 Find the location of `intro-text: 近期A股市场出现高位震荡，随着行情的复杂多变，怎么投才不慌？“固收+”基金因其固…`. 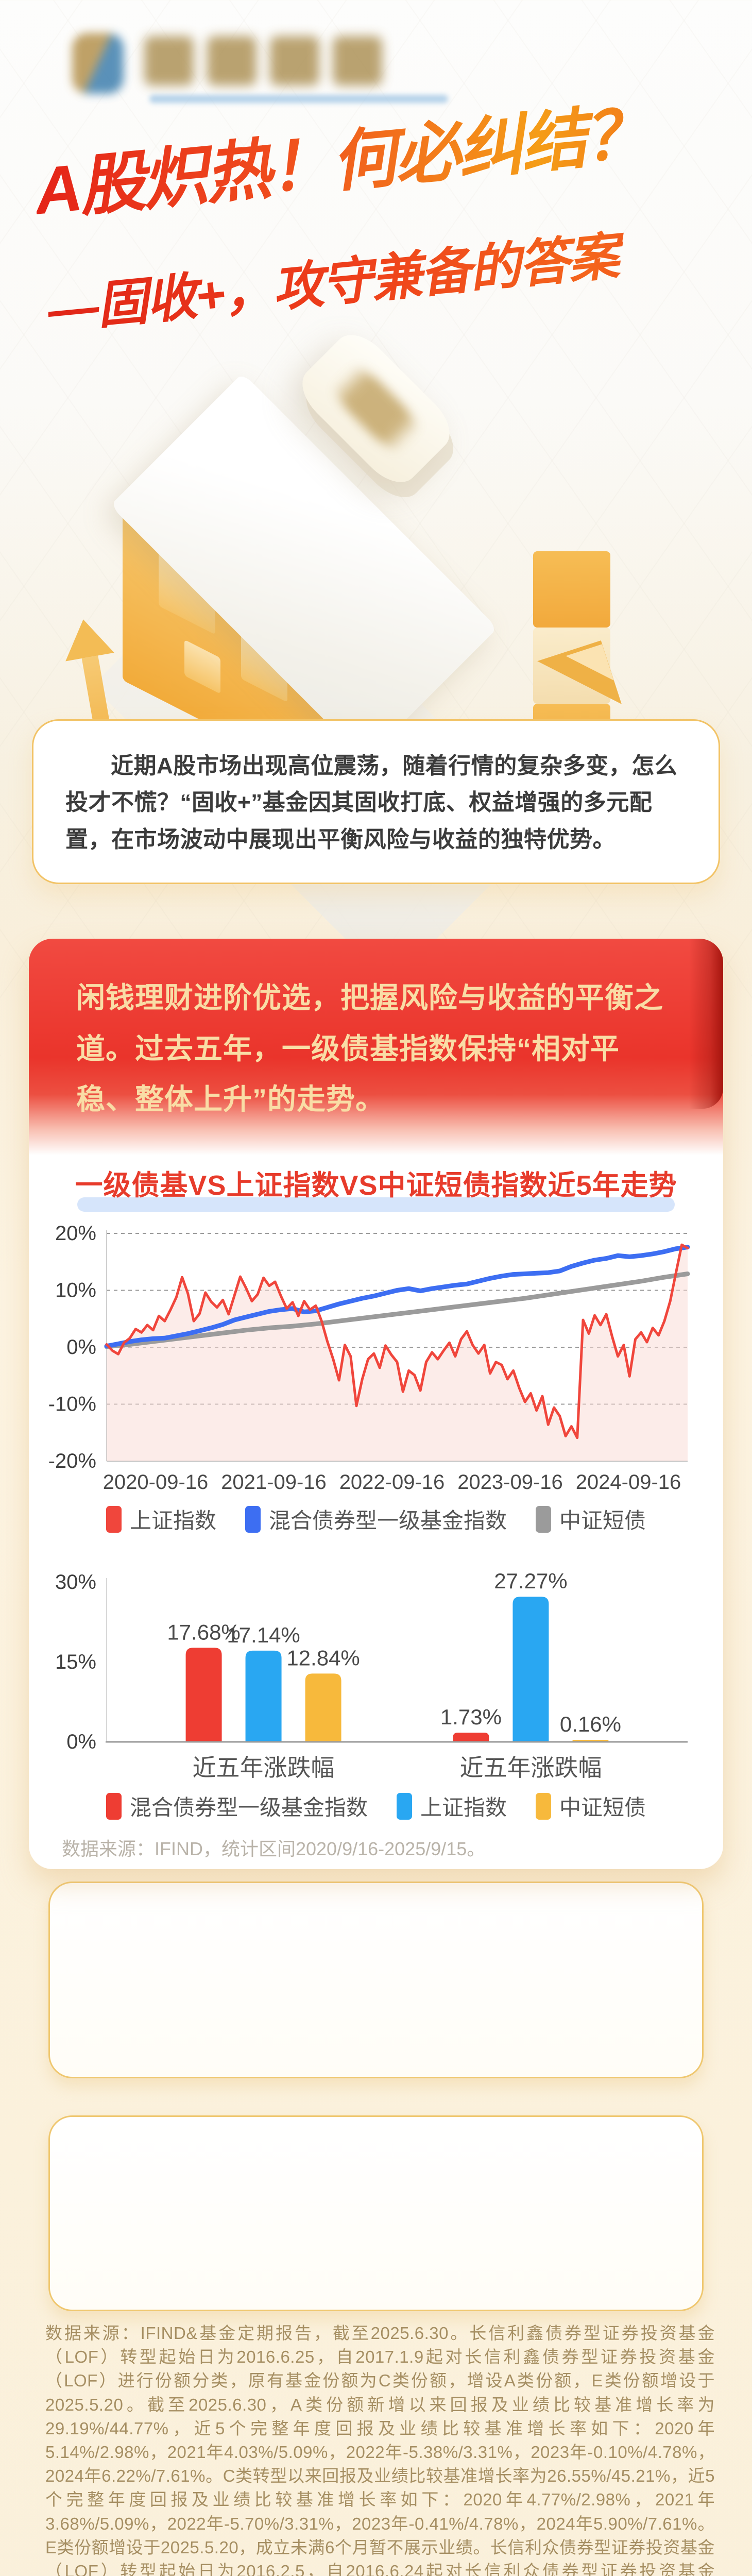

intro-text: 近期A股市场出现高位震荡，随着行情的复杂多变，怎么投才不慌？“固收+”基金因其固… is located at coordinates (371, 802).